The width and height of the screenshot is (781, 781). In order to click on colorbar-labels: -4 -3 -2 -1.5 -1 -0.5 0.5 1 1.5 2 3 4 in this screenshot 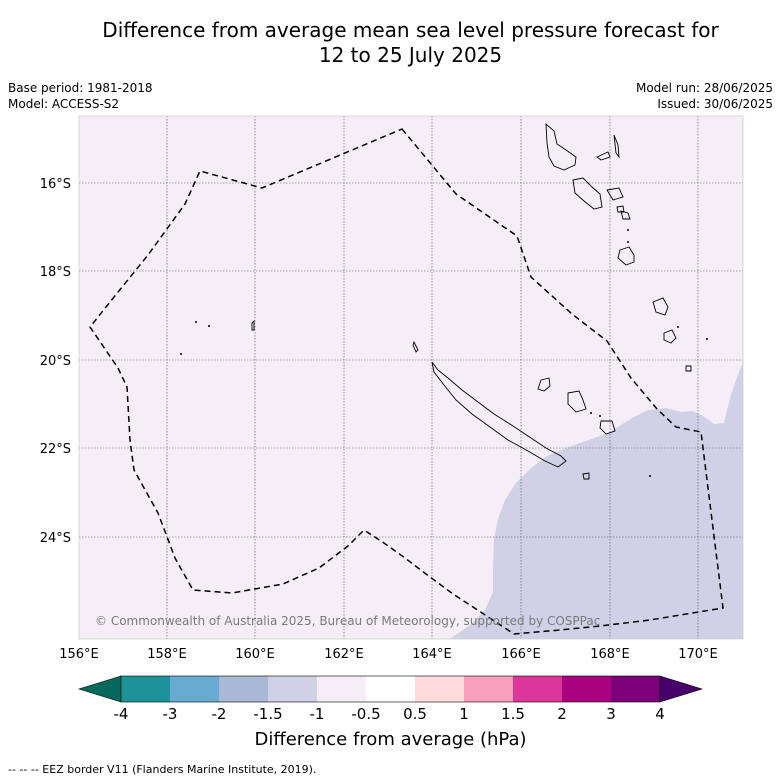, I will do `click(390, 715)`.